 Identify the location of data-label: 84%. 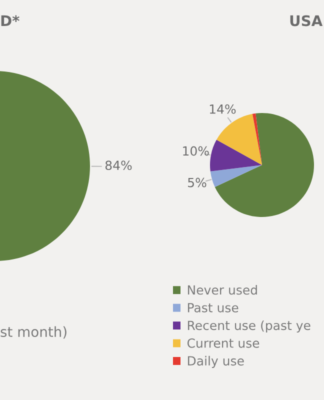
(118, 165).